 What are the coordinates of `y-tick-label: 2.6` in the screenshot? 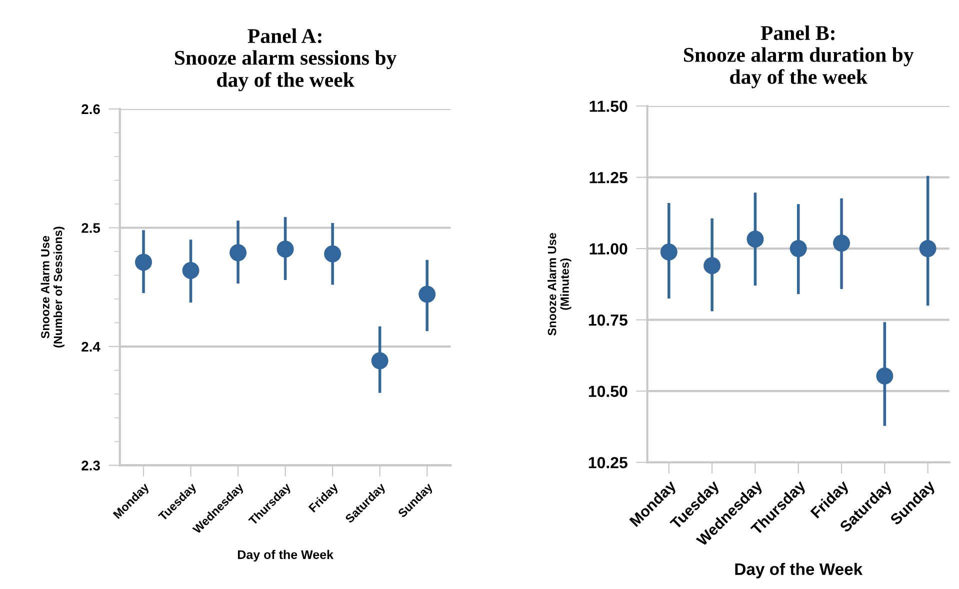 It's located at (91, 109).